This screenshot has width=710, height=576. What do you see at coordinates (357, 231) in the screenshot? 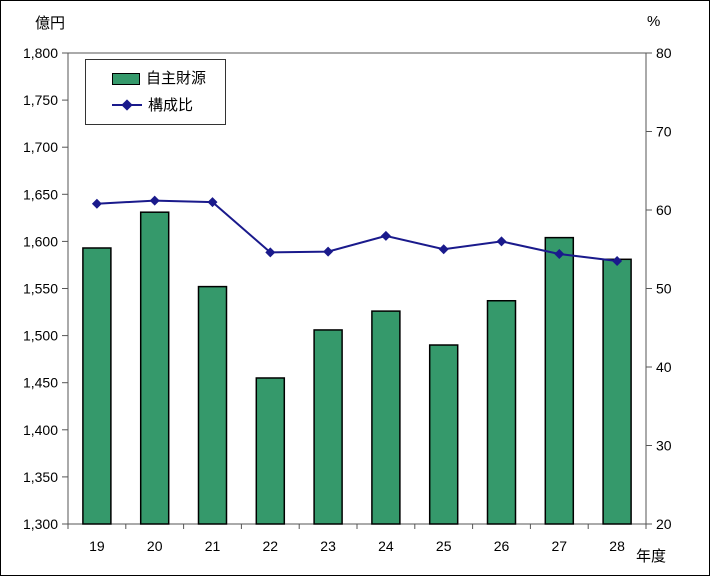
I see `composition-ratio-line` at bounding box center [357, 231].